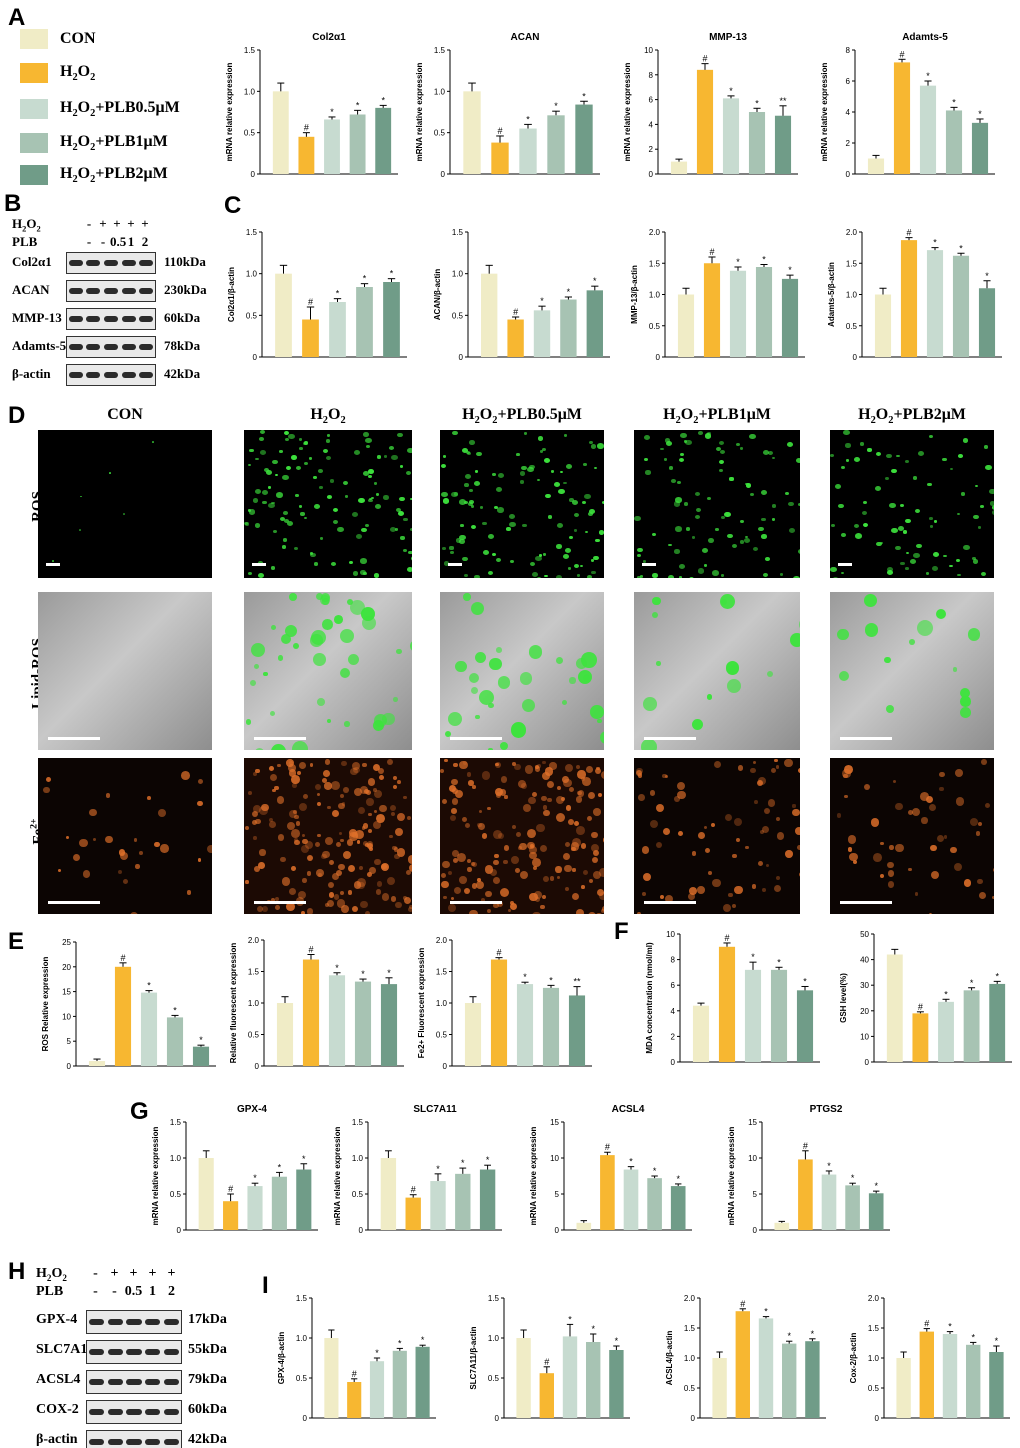  I want to click on y-tick-label: 10, so click(752, 1158).